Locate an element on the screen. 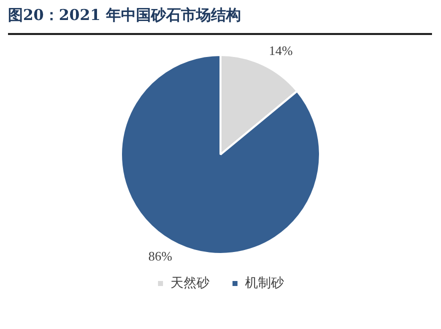 This screenshot has height=329, width=441. legend-label: 机制砂 is located at coordinates (264, 283).